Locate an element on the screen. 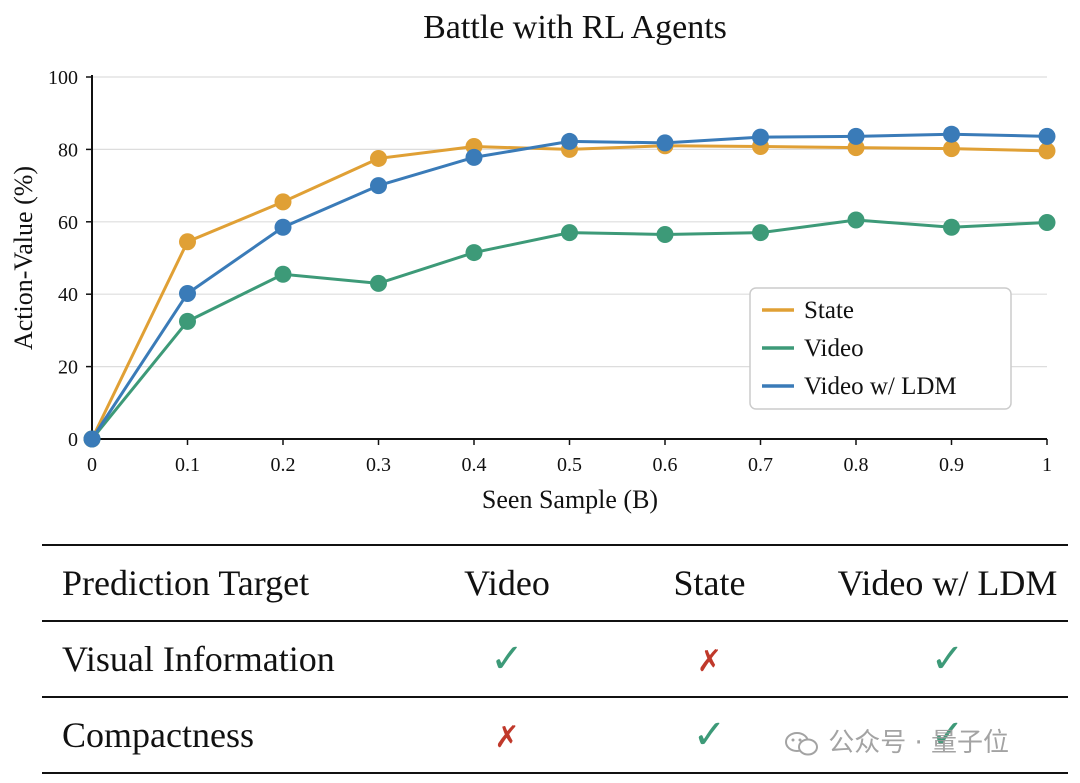  table-row: Compactness ✗ ✓ ✓ is located at coordinates (555, 735).